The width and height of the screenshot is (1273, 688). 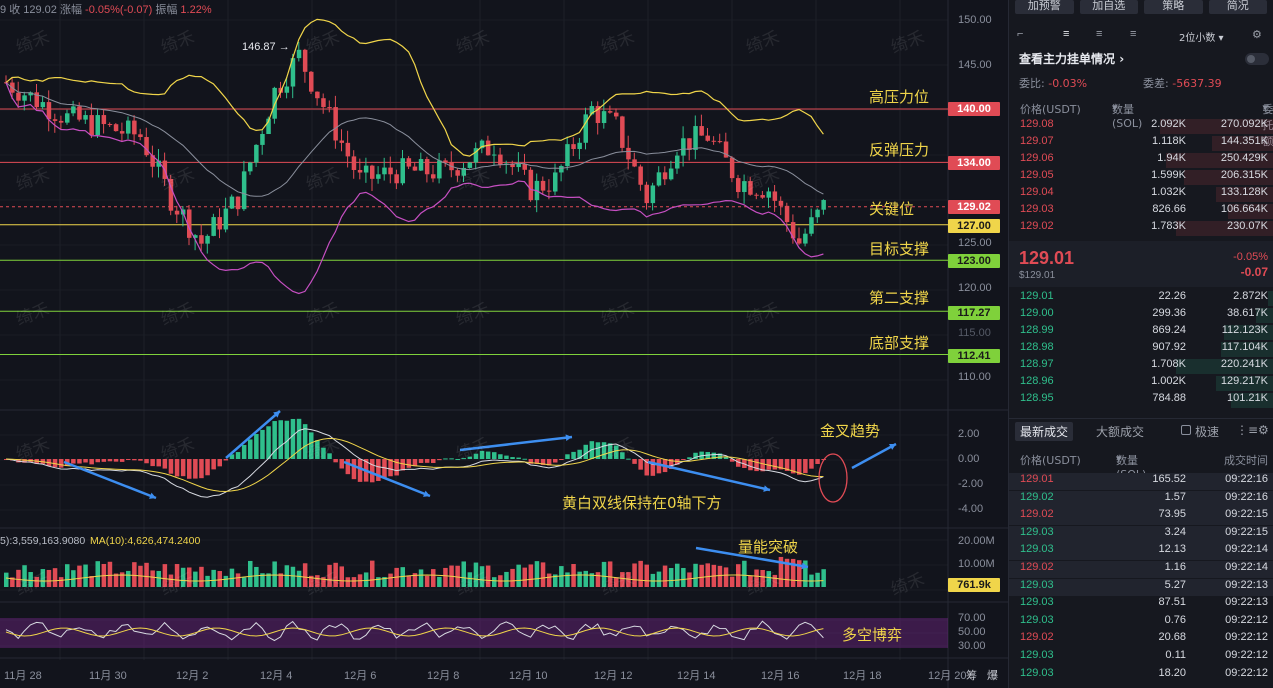 I want to click on liquidation-button: 爆, so click(x=992, y=676).